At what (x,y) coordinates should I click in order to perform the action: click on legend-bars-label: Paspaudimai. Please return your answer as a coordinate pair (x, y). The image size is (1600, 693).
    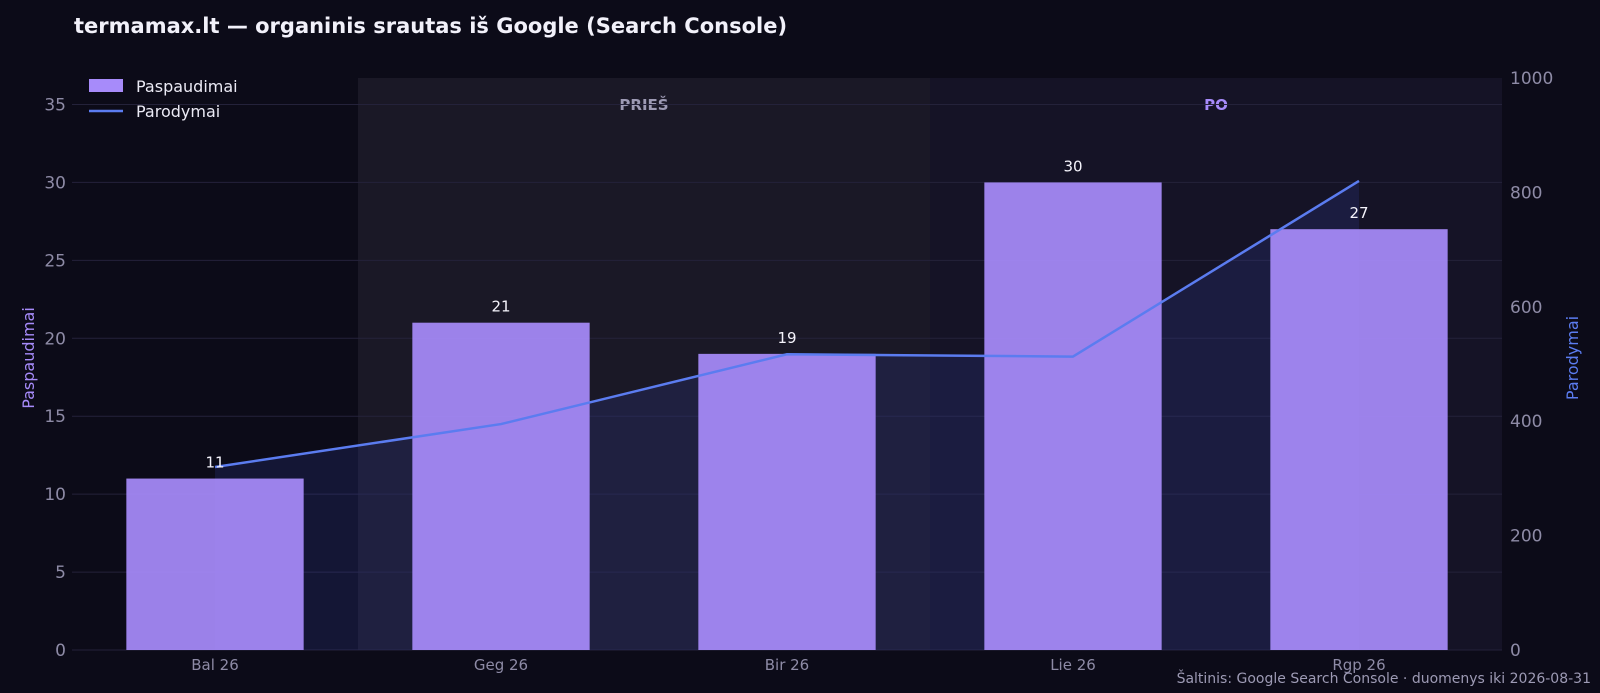
    Looking at the image, I should click on (187, 86).